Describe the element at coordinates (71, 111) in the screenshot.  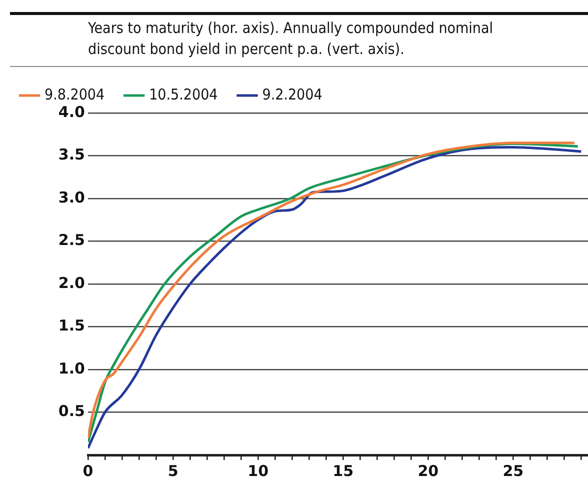
I see `y-tick-label: 4.0` at that location.